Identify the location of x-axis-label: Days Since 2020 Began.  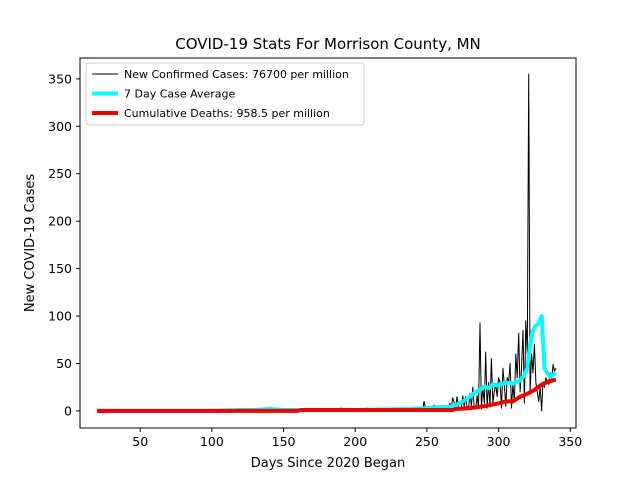
(328, 463).